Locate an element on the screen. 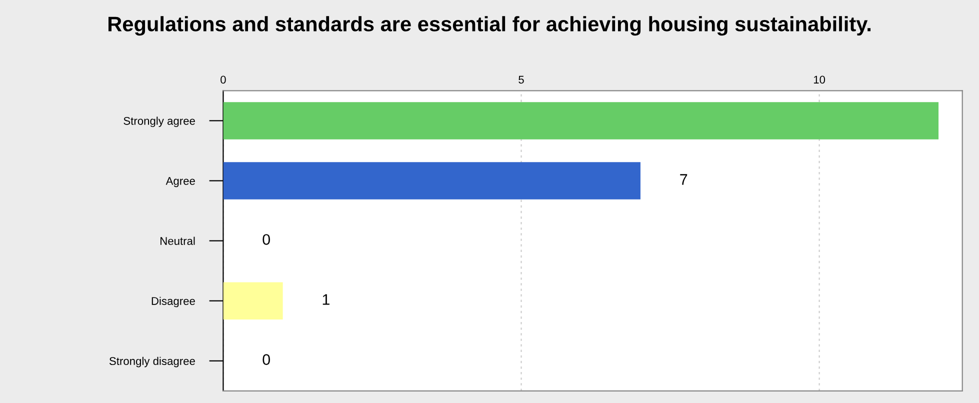  x-tick-label: 0 is located at coordinates (223, 80).